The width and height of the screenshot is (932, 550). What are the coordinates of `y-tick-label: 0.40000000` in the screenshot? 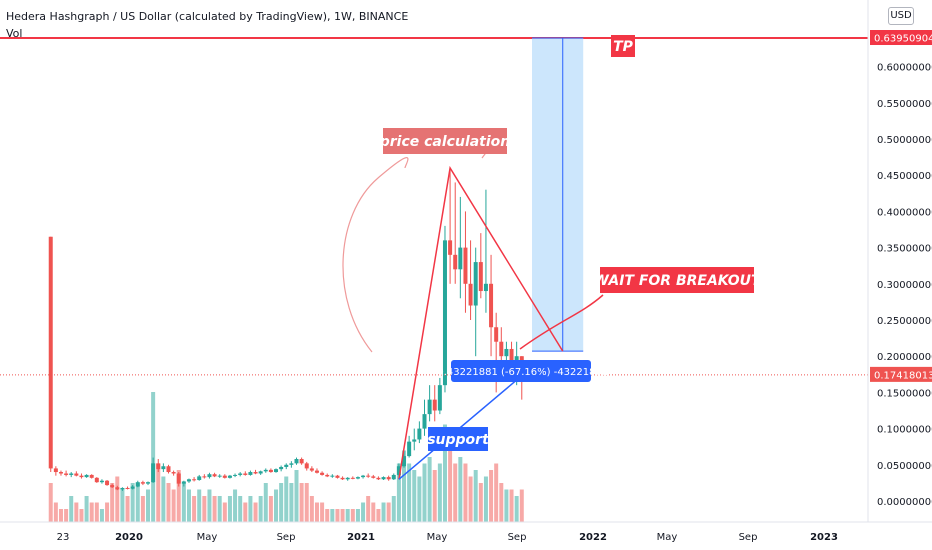 It's located at (904, 212).